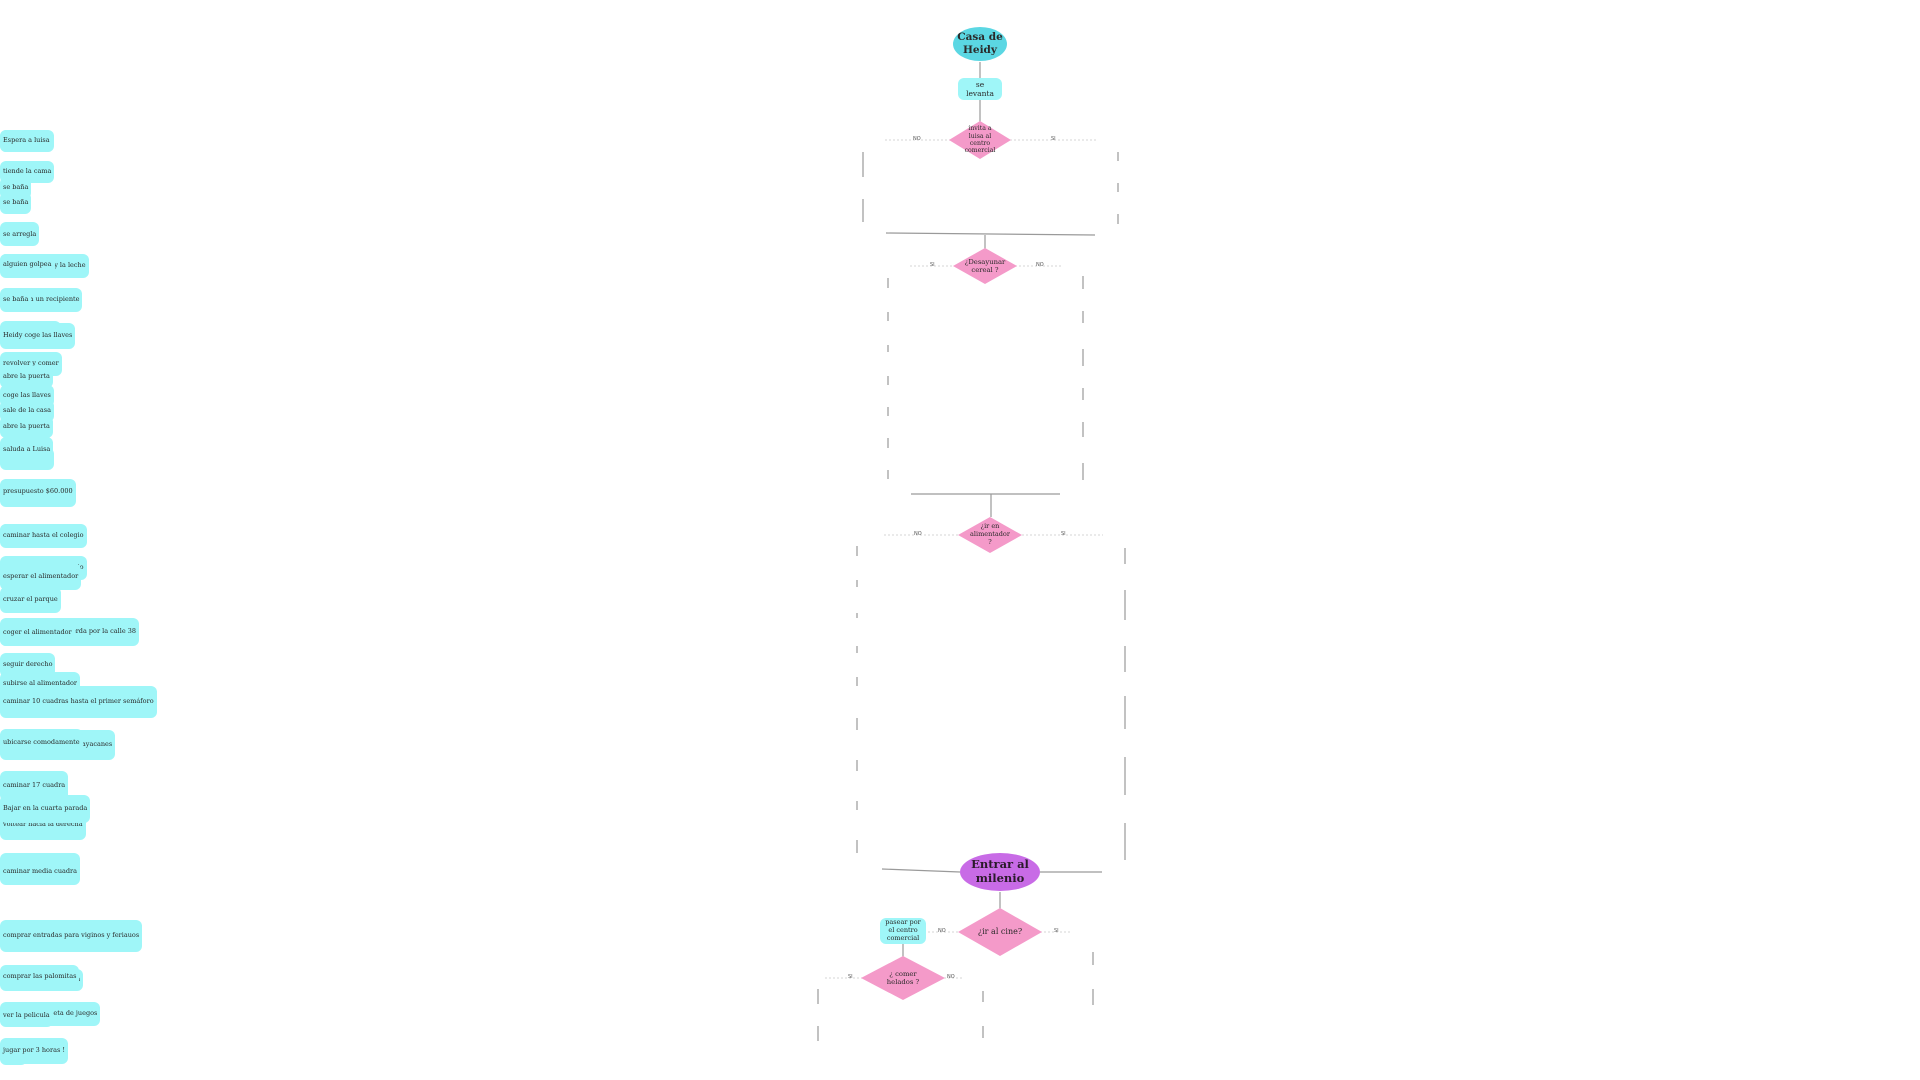  I want to click on edge-label-si-2: SI, so click(932, 265).